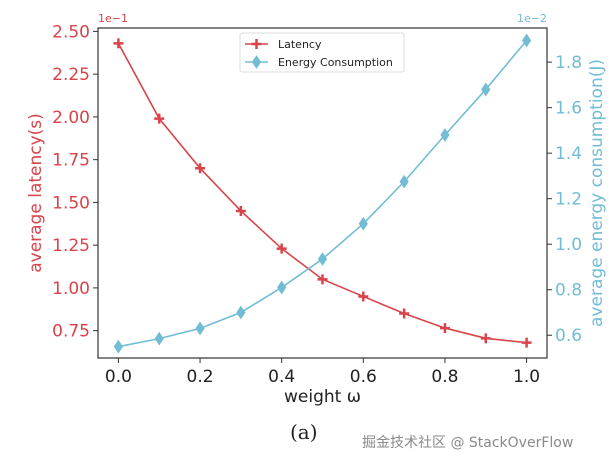  I want to click on right-offset-text: 1e−2, so click(532, 18).